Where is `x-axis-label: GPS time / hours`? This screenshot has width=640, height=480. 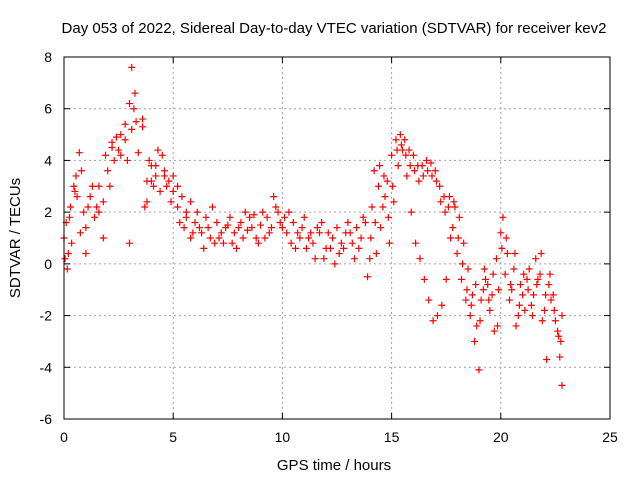
x-axis-label: GPS time / hours is located at coordinates (334, 465).